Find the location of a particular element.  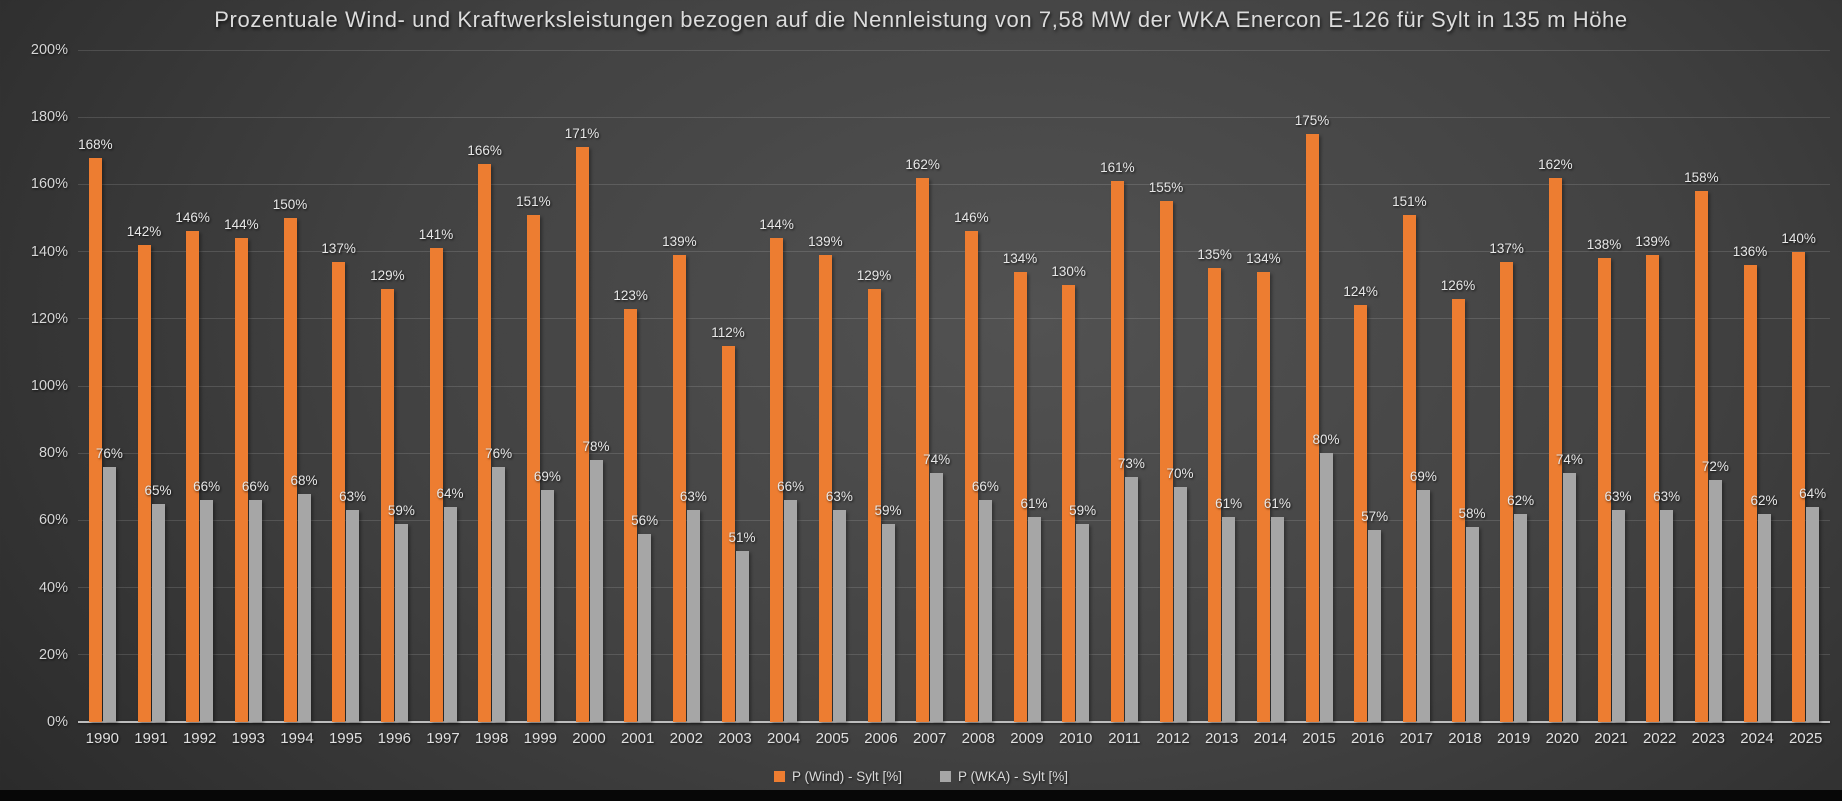

data-label-wka-1991: 65% is located at coordinates (158, 490).